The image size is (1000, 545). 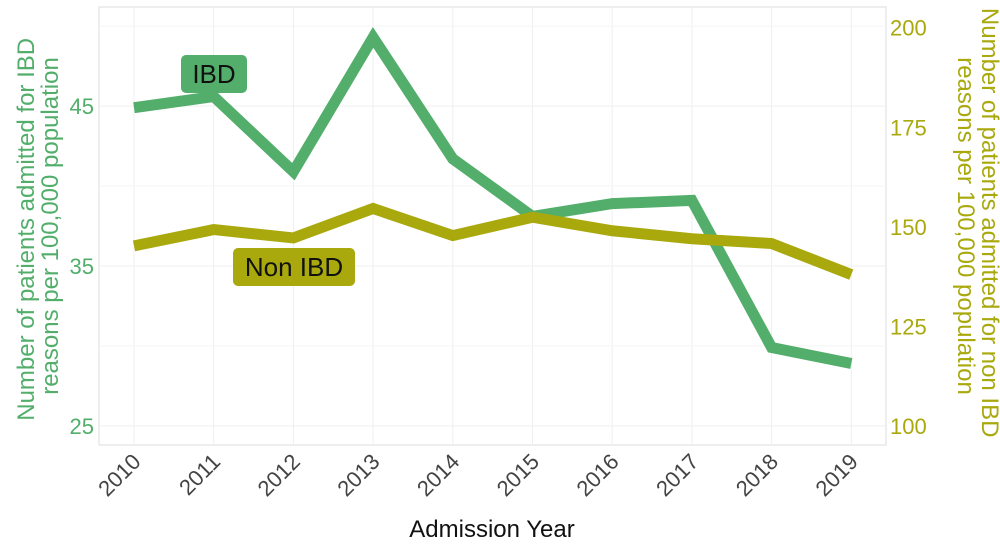 I want to click on series-label-box-non-ibd, so click(x=294, y=267).